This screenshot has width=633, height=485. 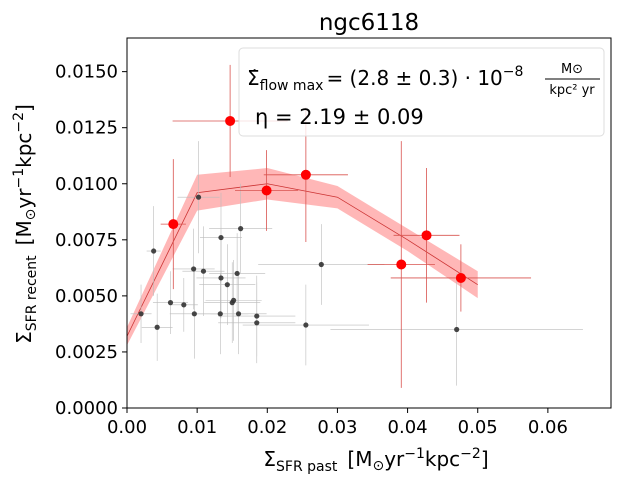 What do you see at coordinates (86, 296) in the screenshot?
I see `y-tick-label: 0.0050` at bounding box center [86, 296].